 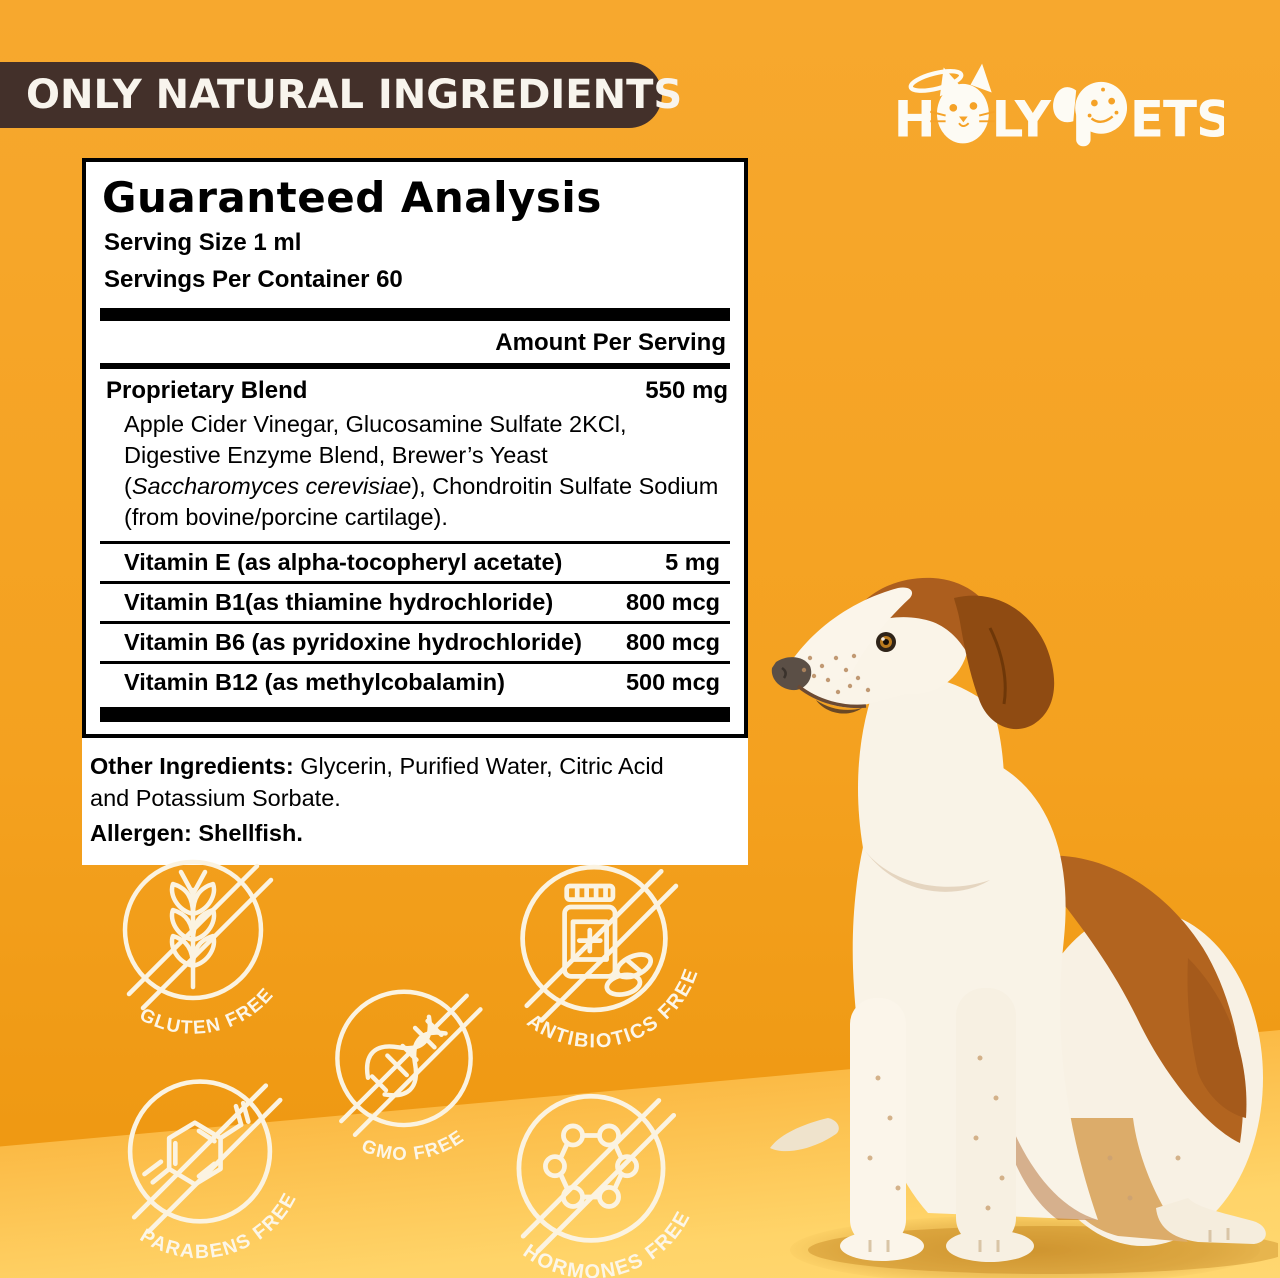 What do you see at coordinates (883, 639) in the screenshot?
I see `dog-eye-highlight` at bounding box center [883, 639].